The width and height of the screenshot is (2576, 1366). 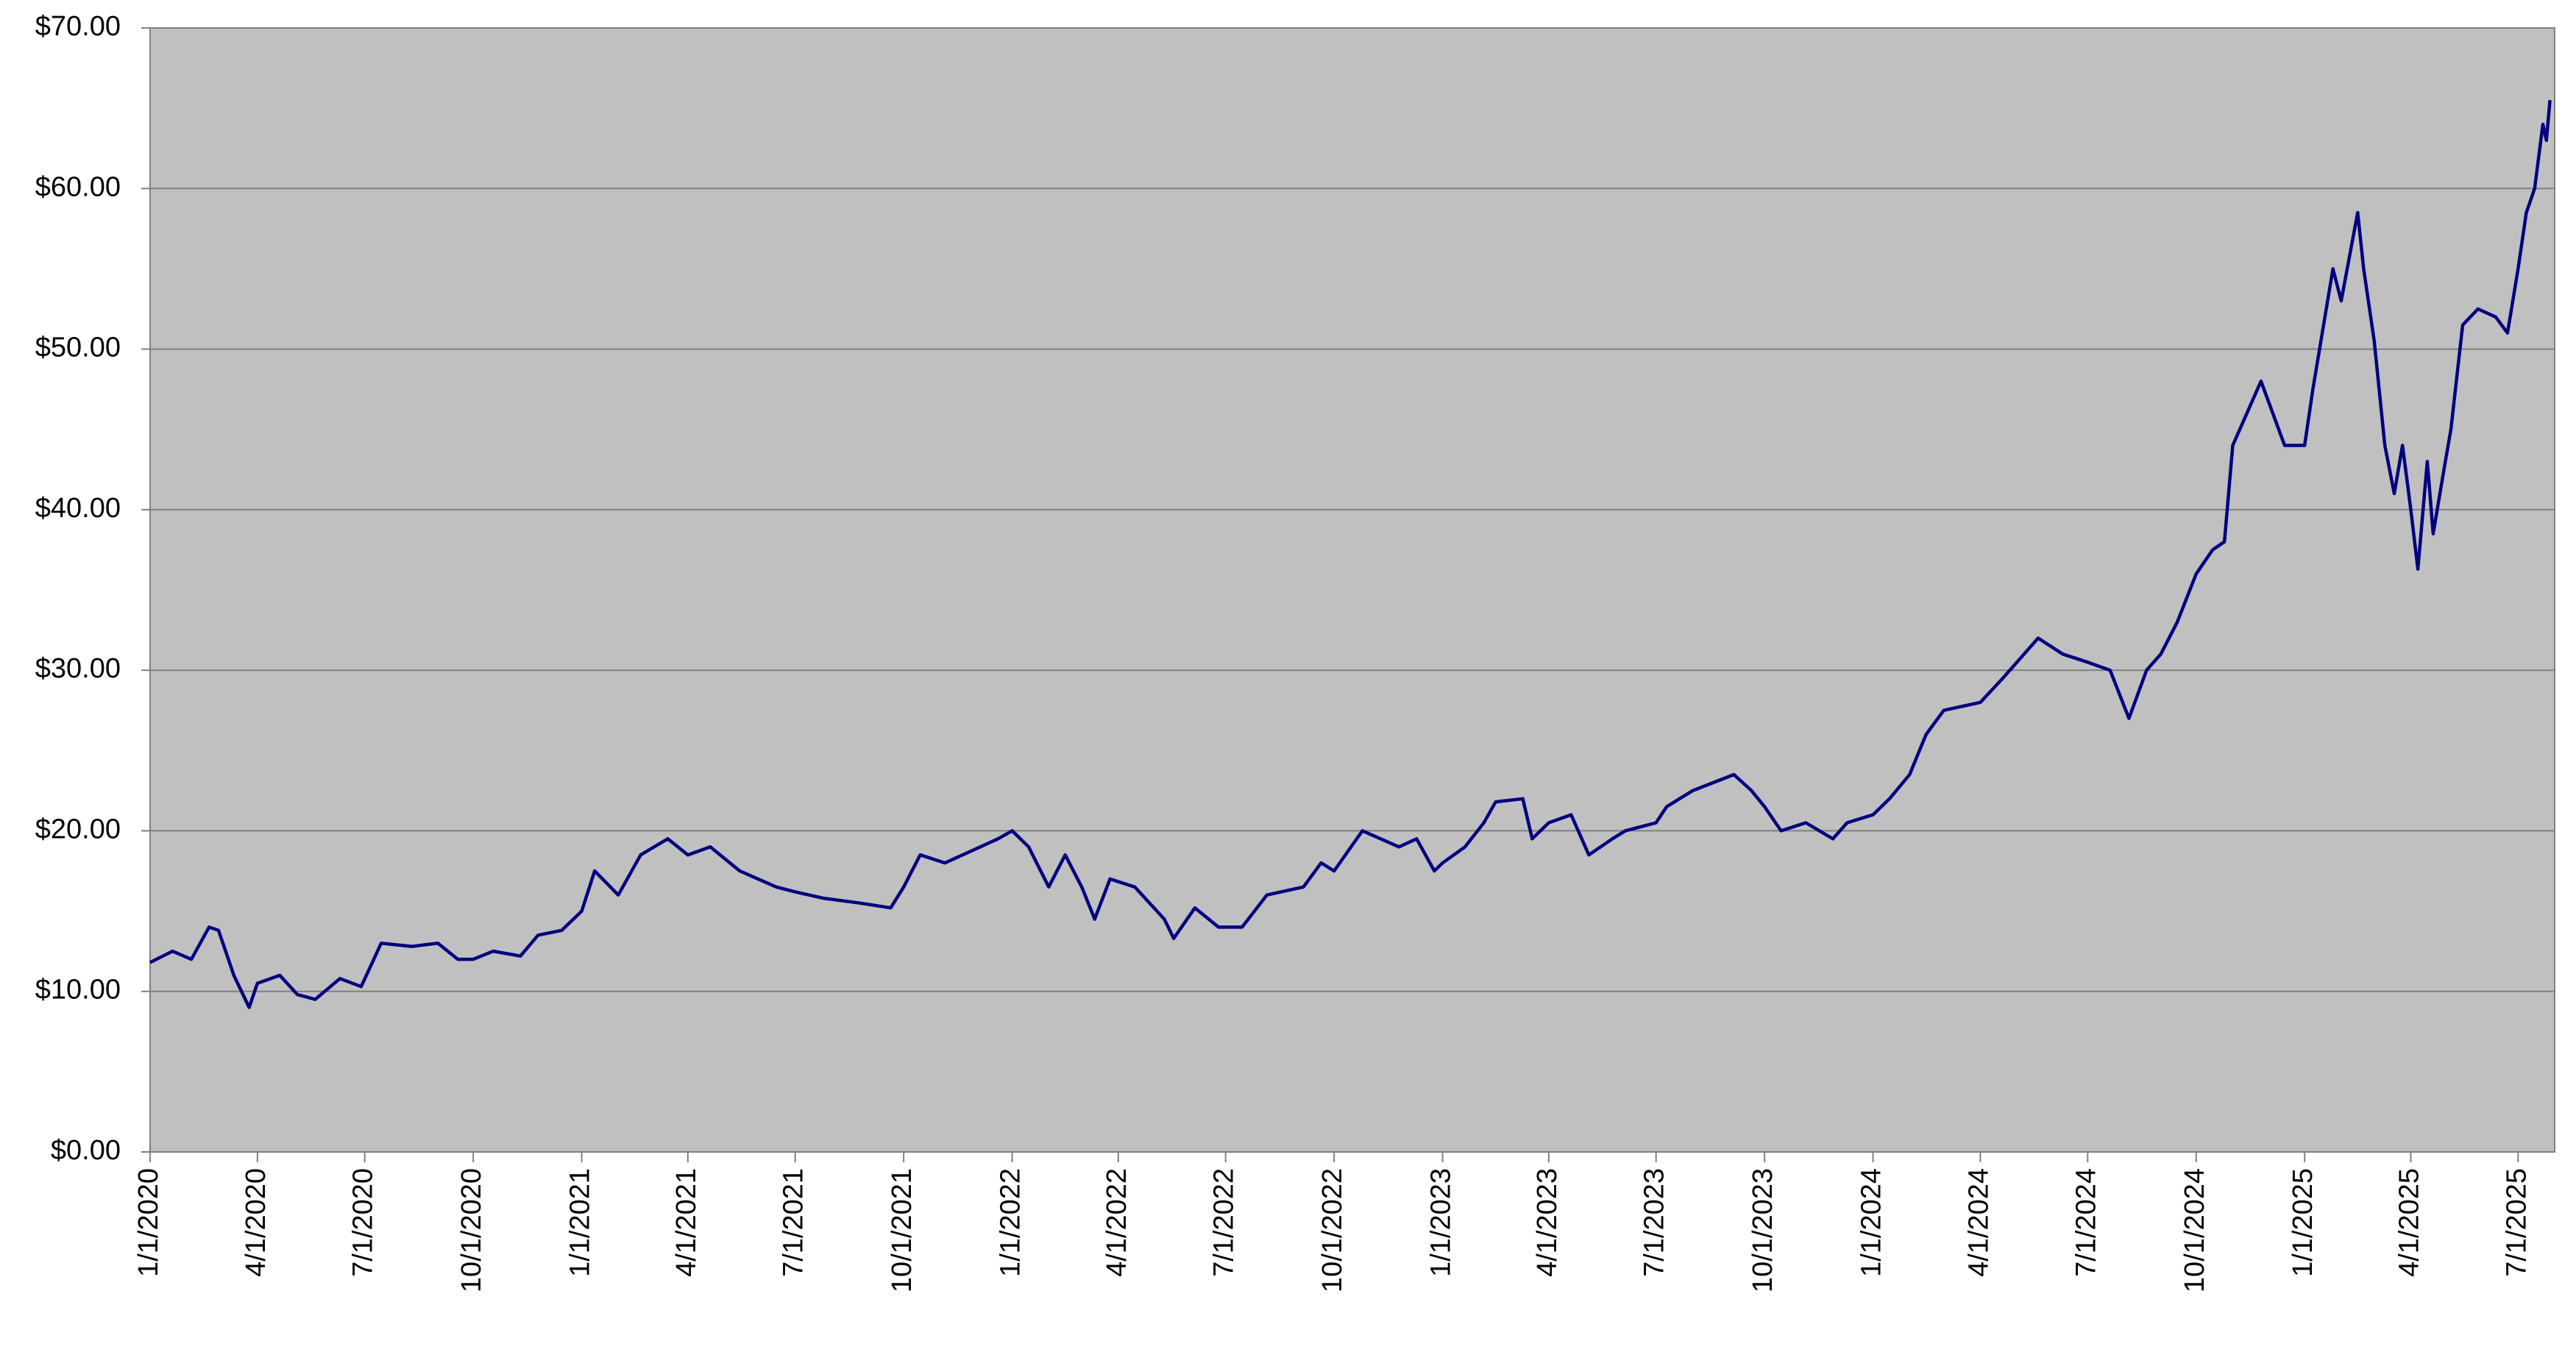 I want to click on x-tick-label: 4/1/2025, so click(x=2409, y=1222).